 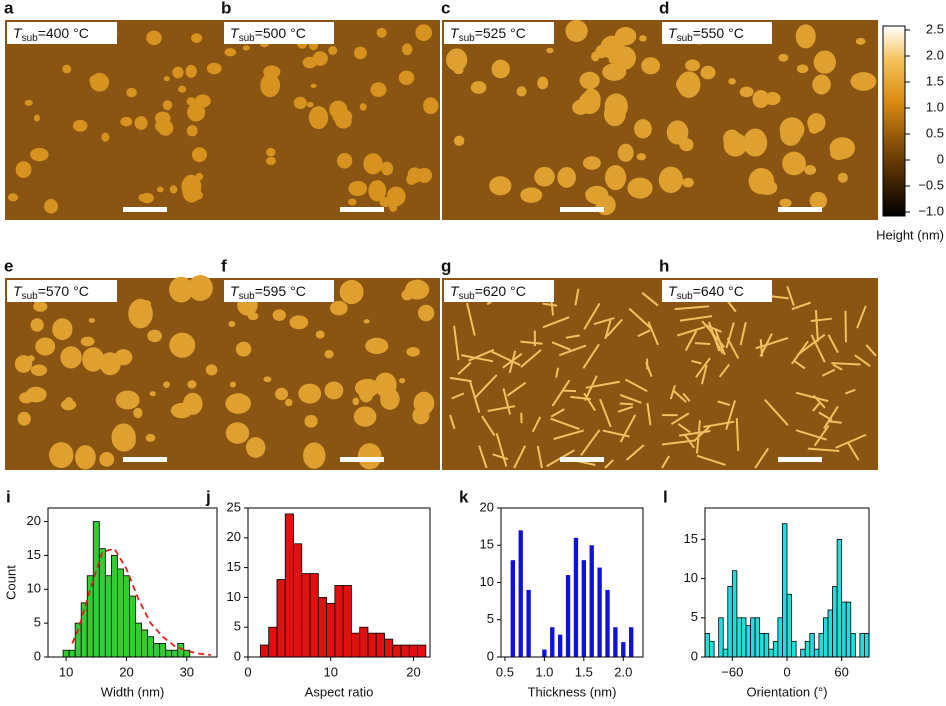 What do you see at coordinates (133, 691) in the screenshot?
I see `x-axis-label: Width (nm)` at bounding box center [133, 691].